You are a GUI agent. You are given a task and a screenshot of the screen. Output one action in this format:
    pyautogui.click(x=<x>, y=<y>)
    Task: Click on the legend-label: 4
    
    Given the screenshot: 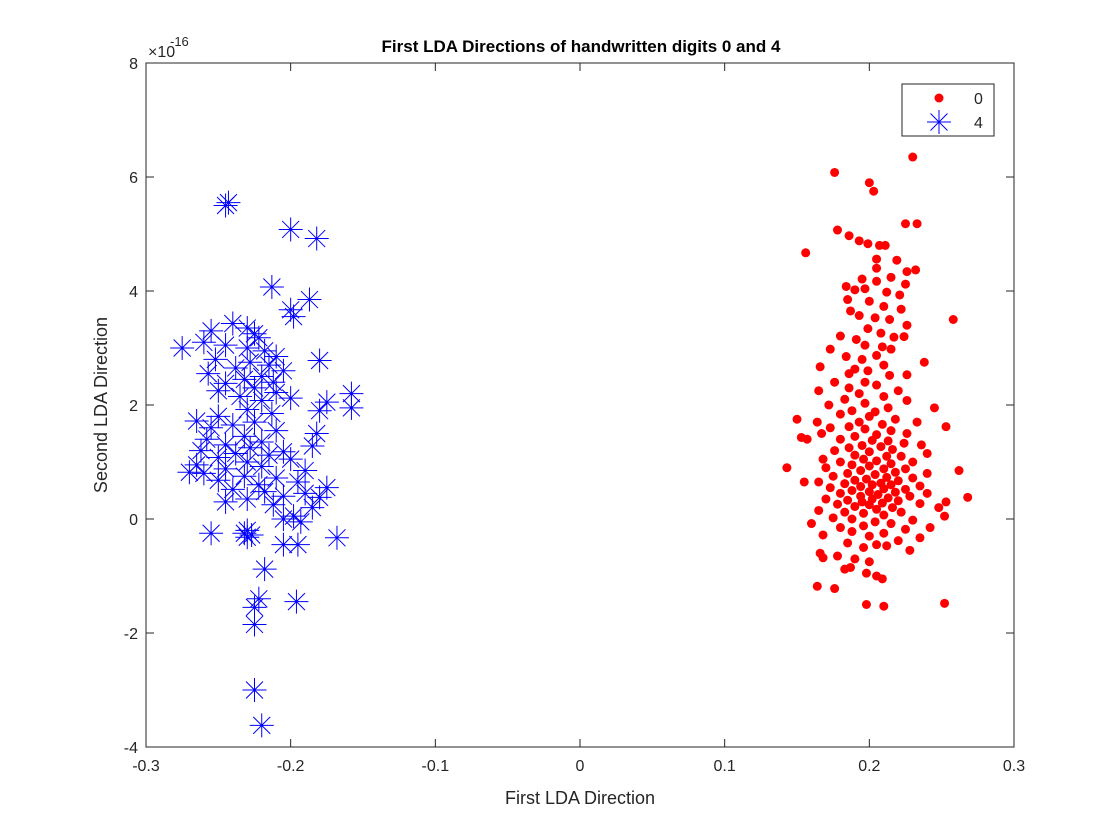 What is the action you would take?
    pyautogui.click(x=978, y=123)
    